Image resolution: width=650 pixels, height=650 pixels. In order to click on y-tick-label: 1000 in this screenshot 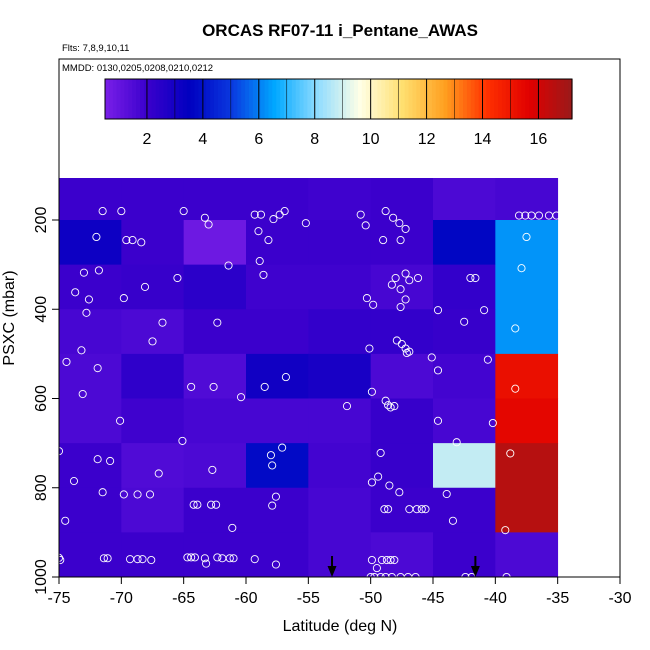, I will do `click(41, 577)`.